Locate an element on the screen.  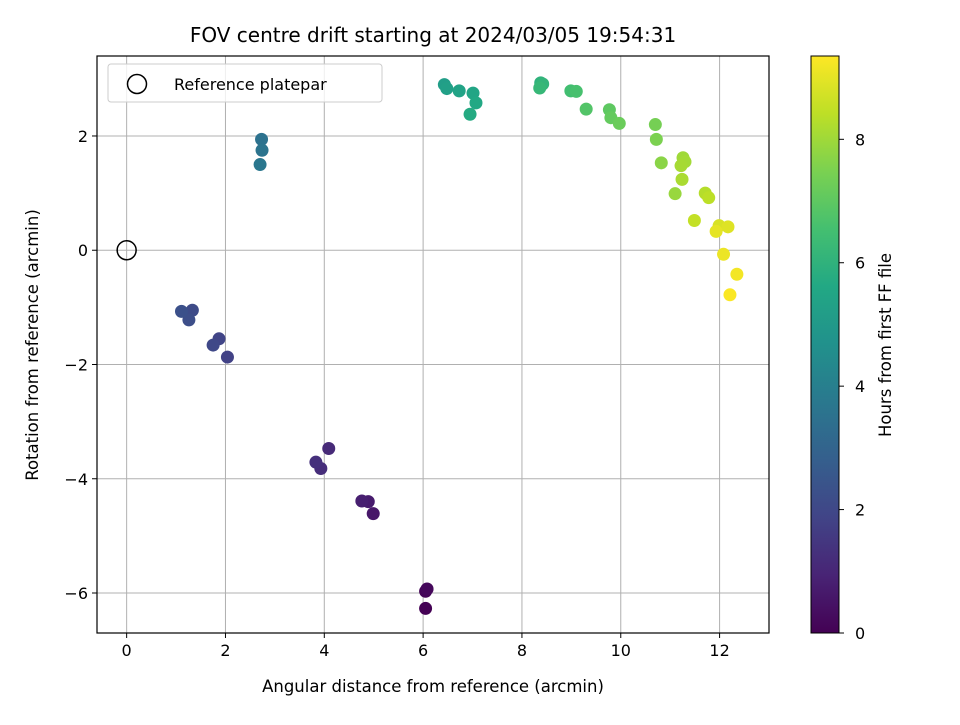
y-axis-ticks: −6 −4 −2 0 2 is located at coordinates (80, 365).